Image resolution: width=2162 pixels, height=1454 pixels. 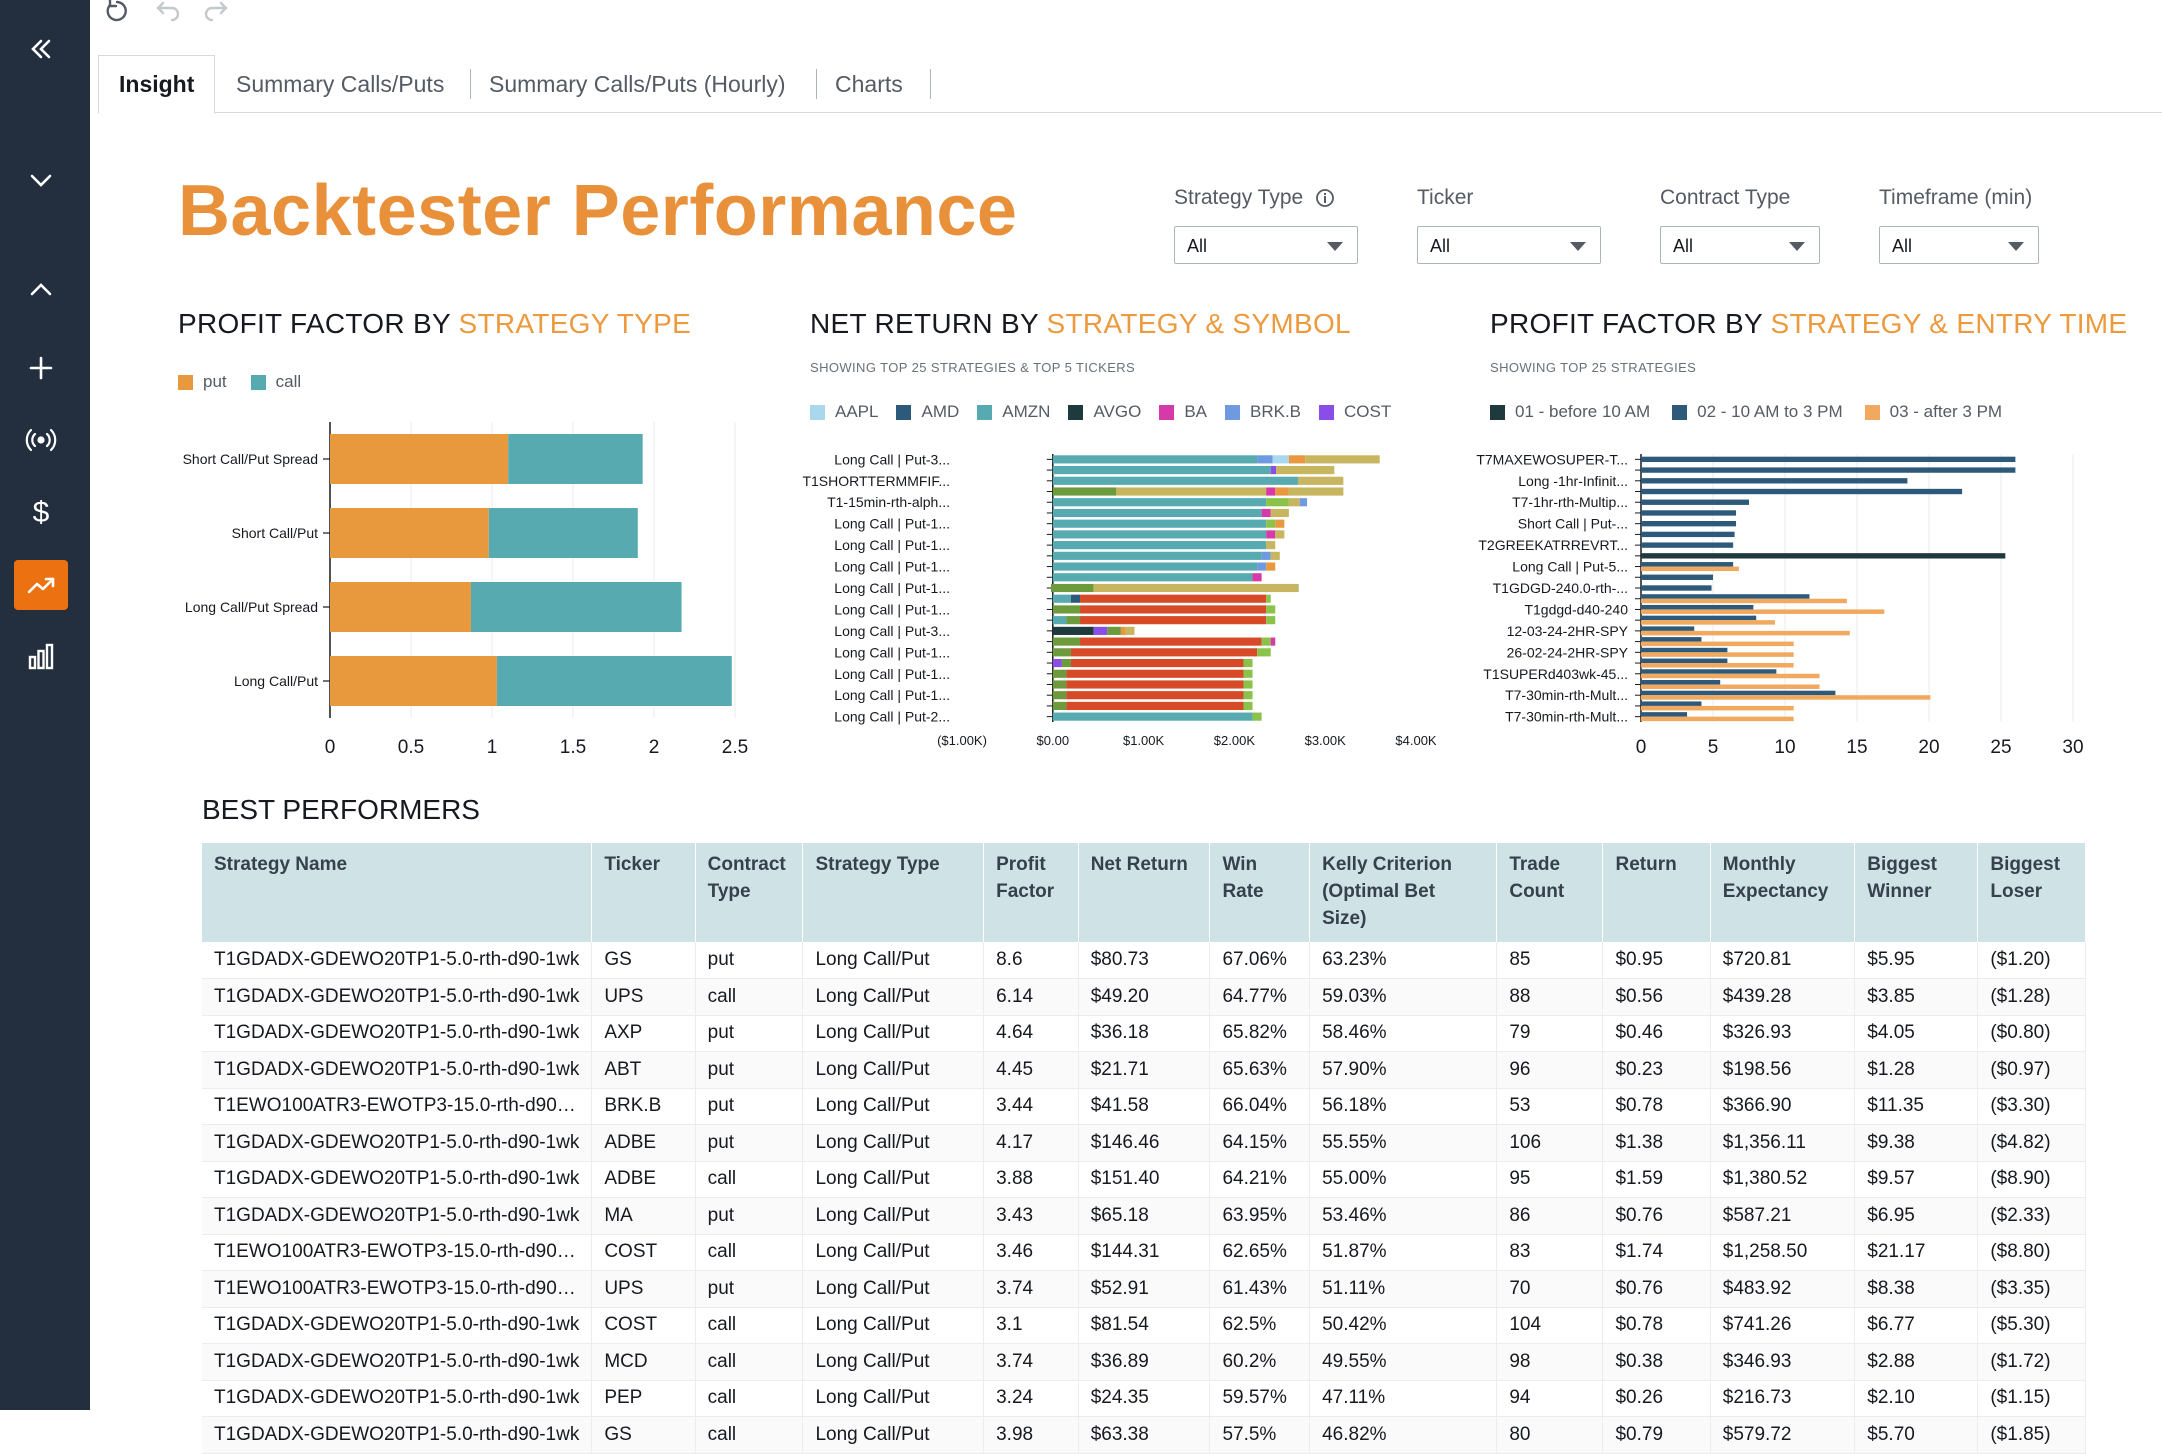 I want to click on table-cell: 79, so click(x=1550, y=1033).